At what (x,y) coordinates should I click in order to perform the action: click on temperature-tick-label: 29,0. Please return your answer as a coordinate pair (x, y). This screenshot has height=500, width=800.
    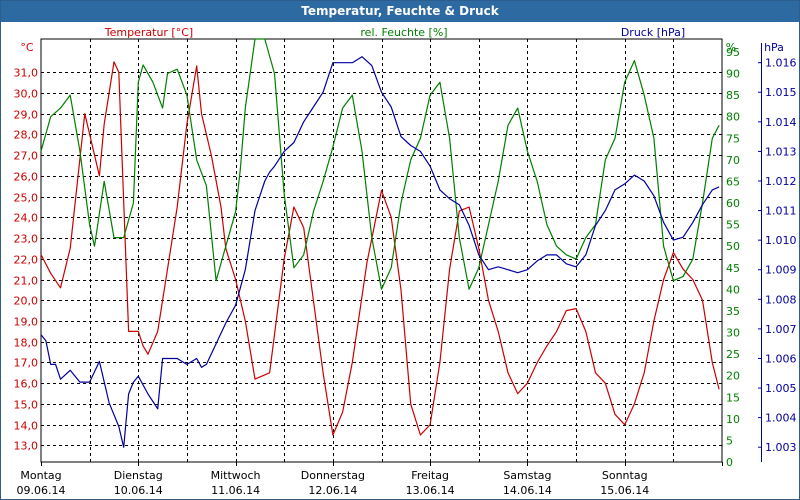
    Looking at the image, I should click on (26, 115).